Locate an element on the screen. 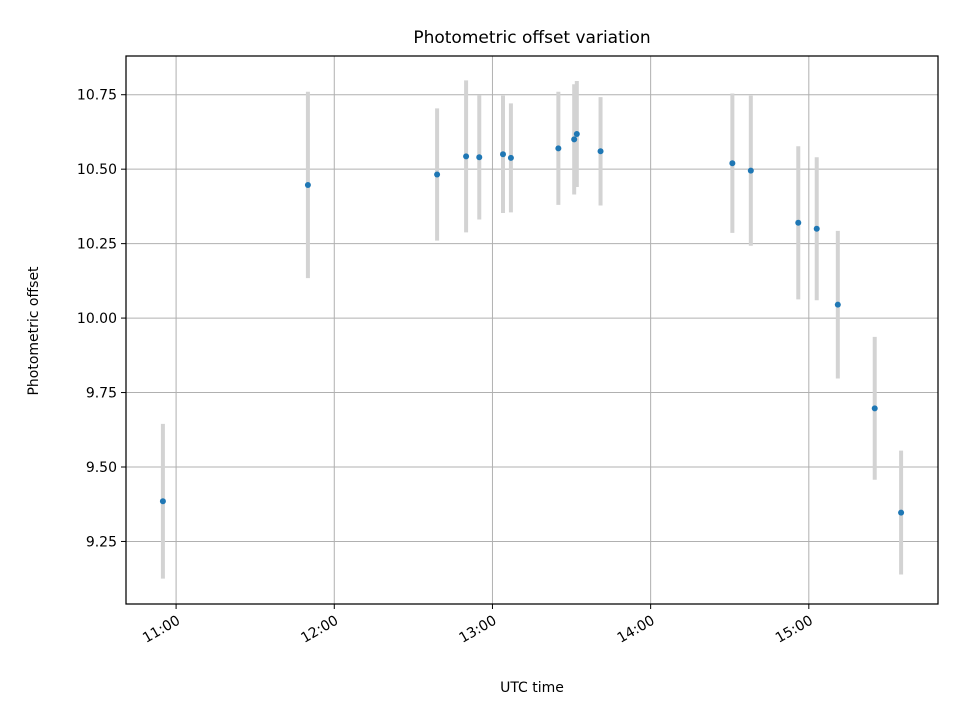 The image size is (960, 720). y-axis-ticks: 9.25 9.50 9.75 10.00 10.25 10.50 10.75 is located at coordinates (101, 319).